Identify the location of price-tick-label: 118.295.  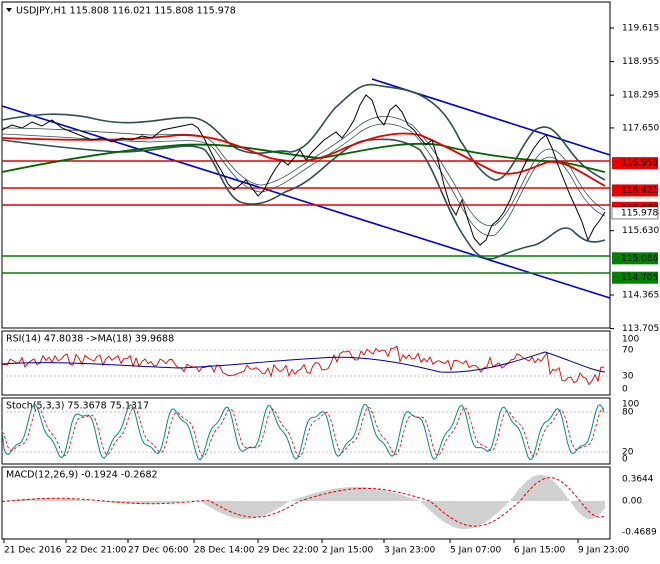
(640, 96).